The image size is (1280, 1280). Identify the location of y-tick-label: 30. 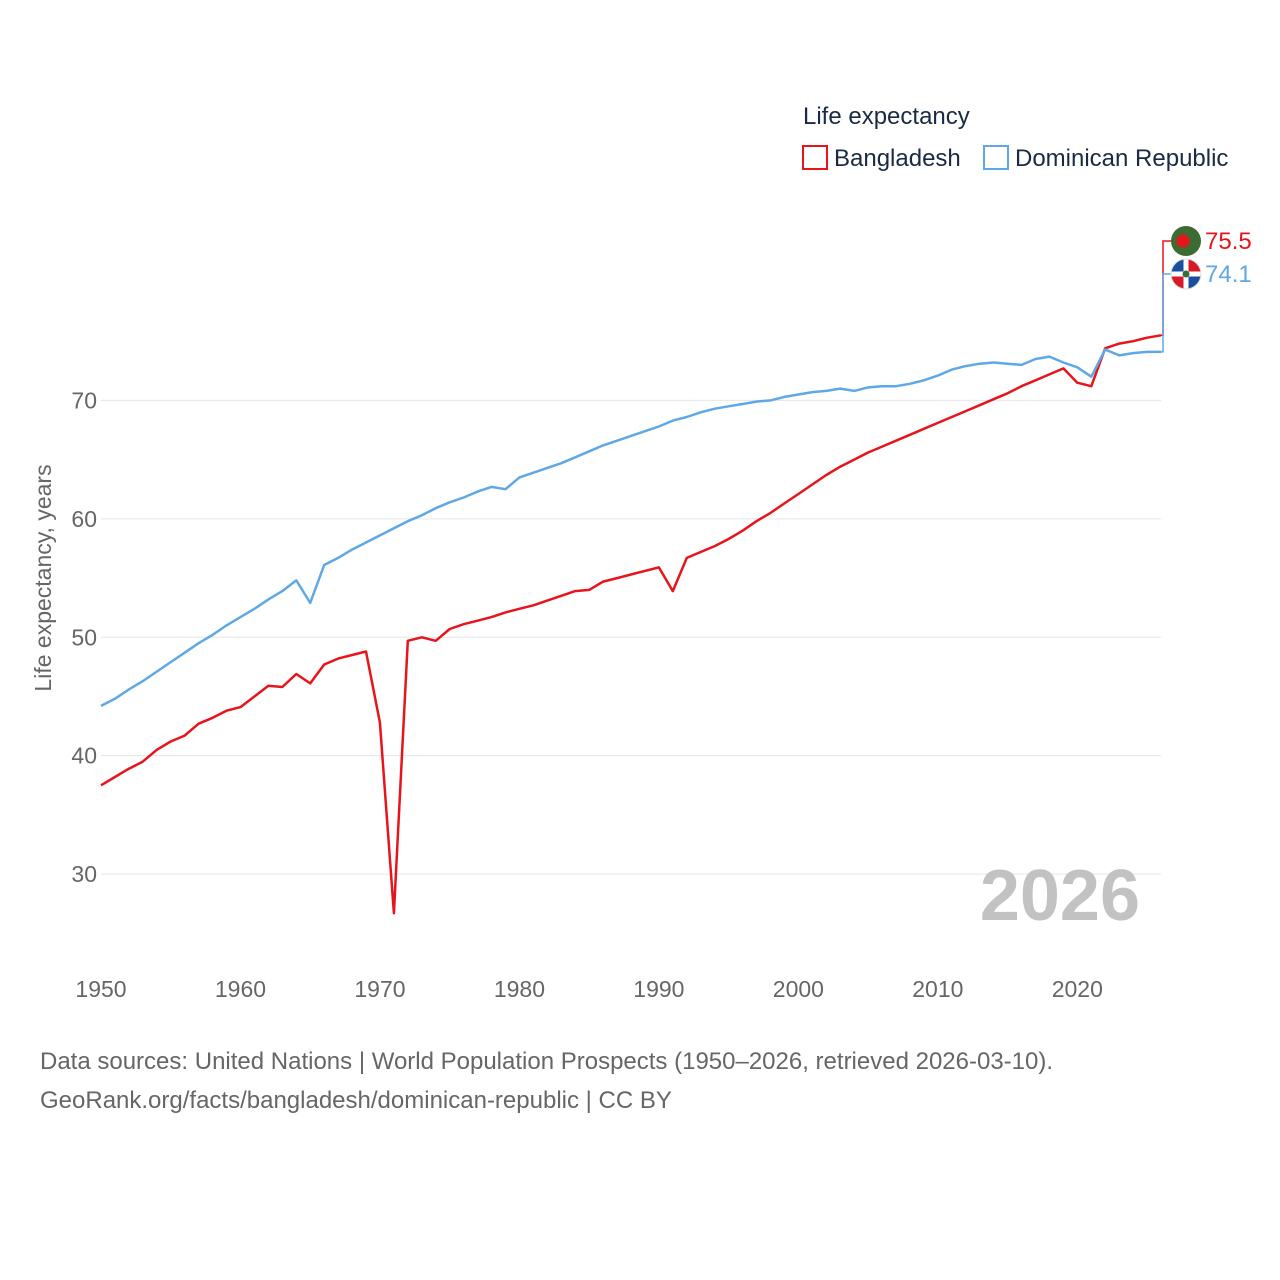
(84, 874).